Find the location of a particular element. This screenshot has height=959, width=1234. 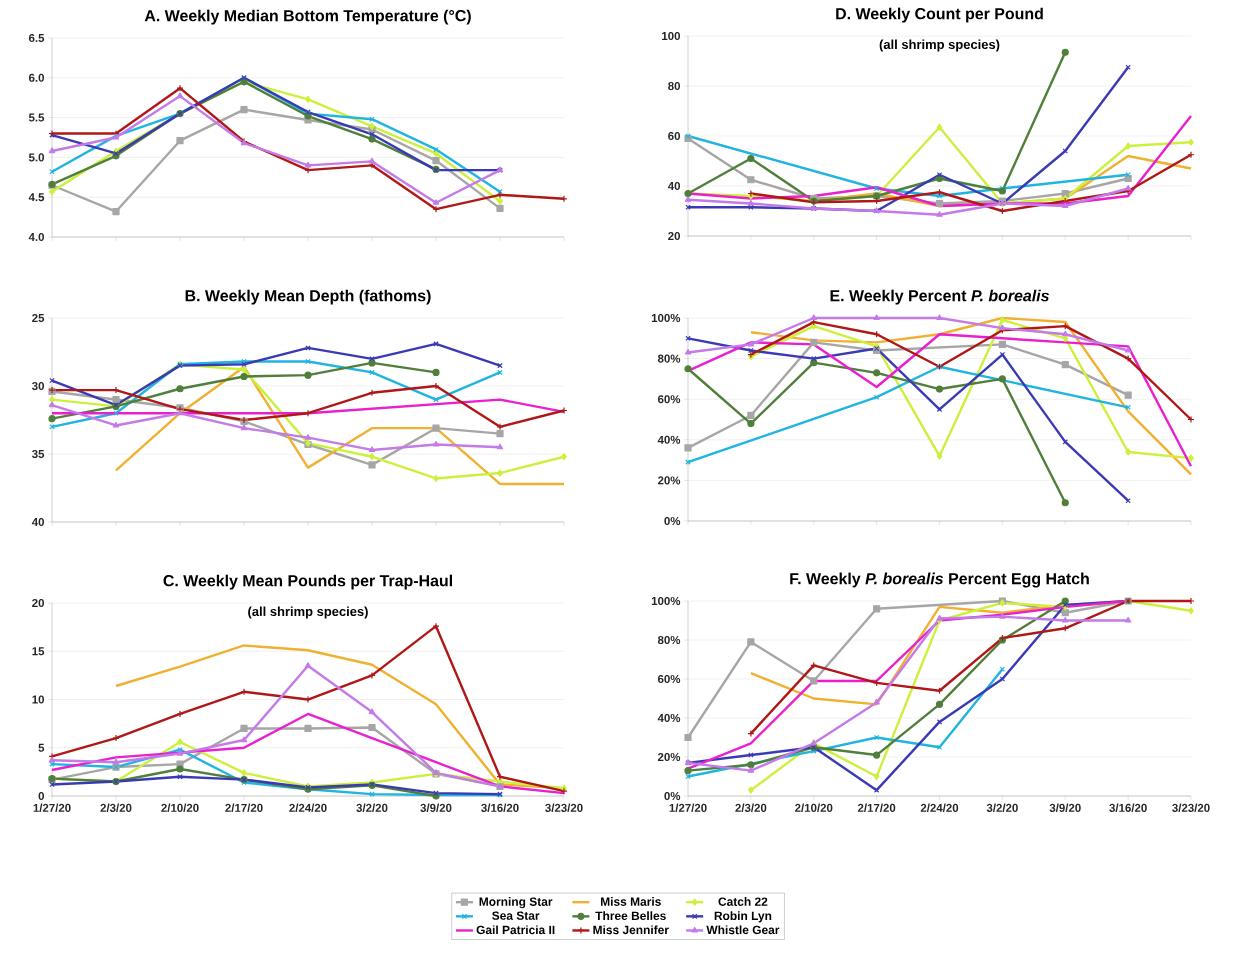

y-tick-label: 25 is located at coordinates (38, 318).